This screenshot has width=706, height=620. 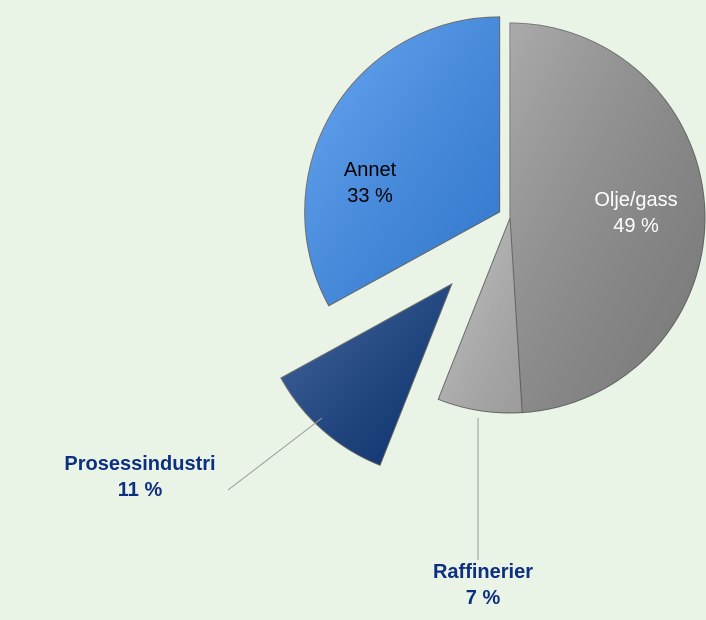 What do you see at coordinates (370, 196) in the screenshot?
I see `slice-value-label: 33 %` at bounding box center [370, 196].